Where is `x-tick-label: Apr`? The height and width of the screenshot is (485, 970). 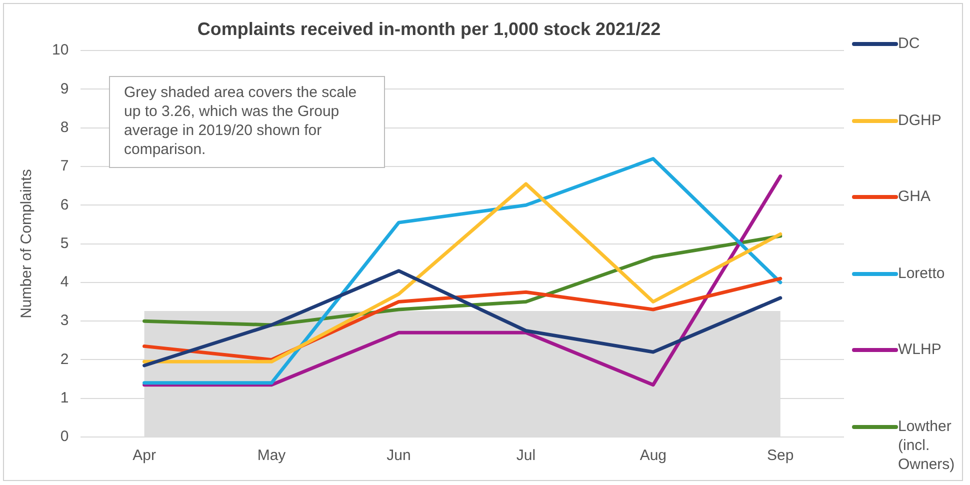
x-tick-label: Apr is located at coordinates (144, 455).